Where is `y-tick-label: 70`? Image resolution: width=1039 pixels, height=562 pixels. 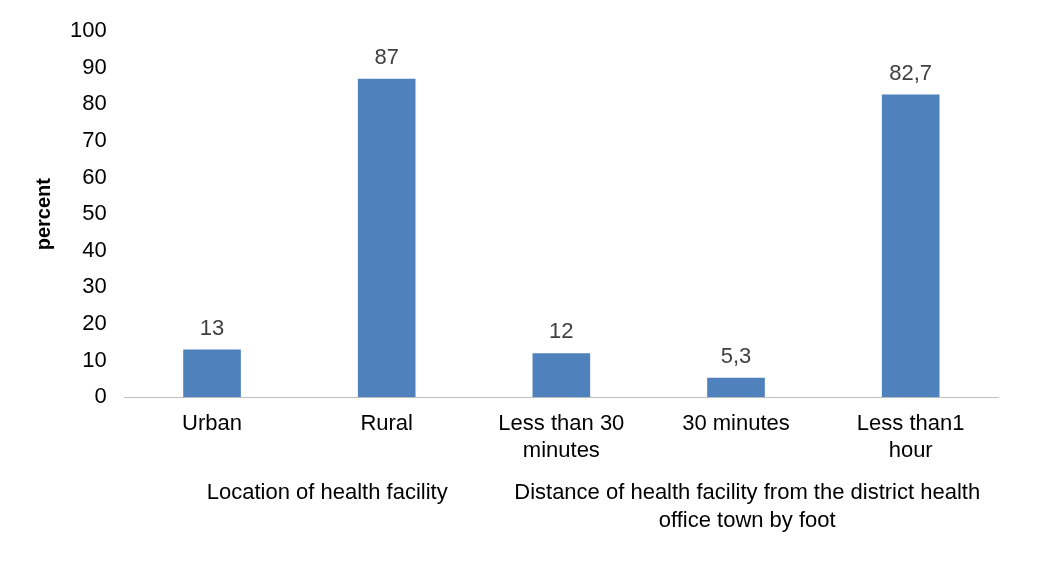 y-tick-label: 70 is located at coordinates (94, 140).